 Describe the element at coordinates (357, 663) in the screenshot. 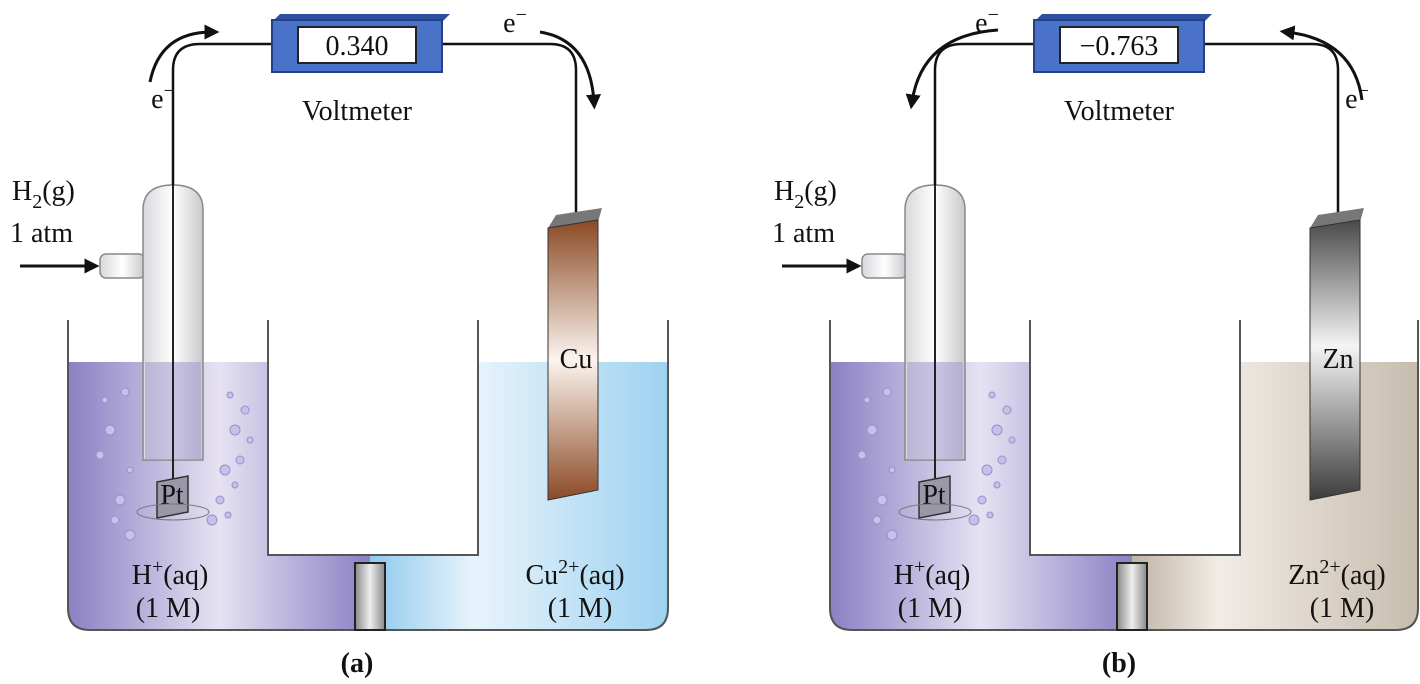

I see `panel-caption: (a)` at that location.